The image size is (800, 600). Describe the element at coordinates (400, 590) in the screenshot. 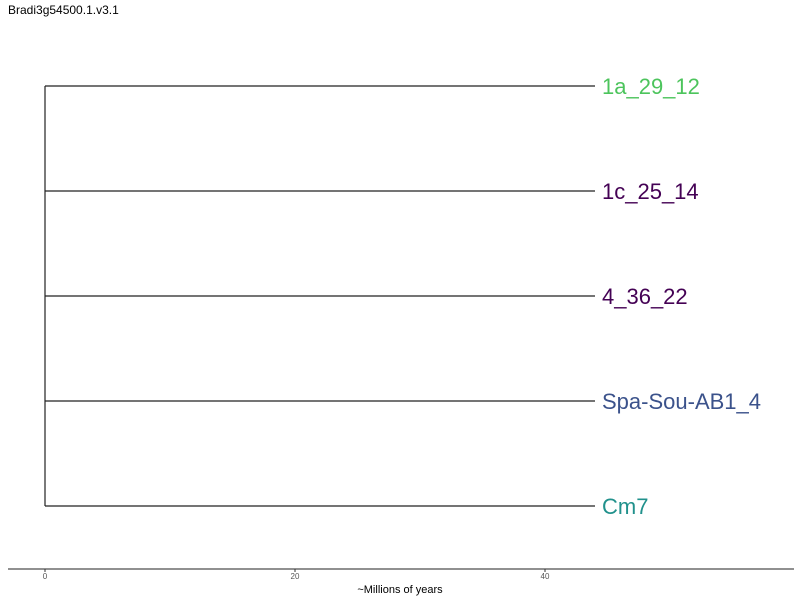

I see `x-axis-title: ~Millions of years` at that location.